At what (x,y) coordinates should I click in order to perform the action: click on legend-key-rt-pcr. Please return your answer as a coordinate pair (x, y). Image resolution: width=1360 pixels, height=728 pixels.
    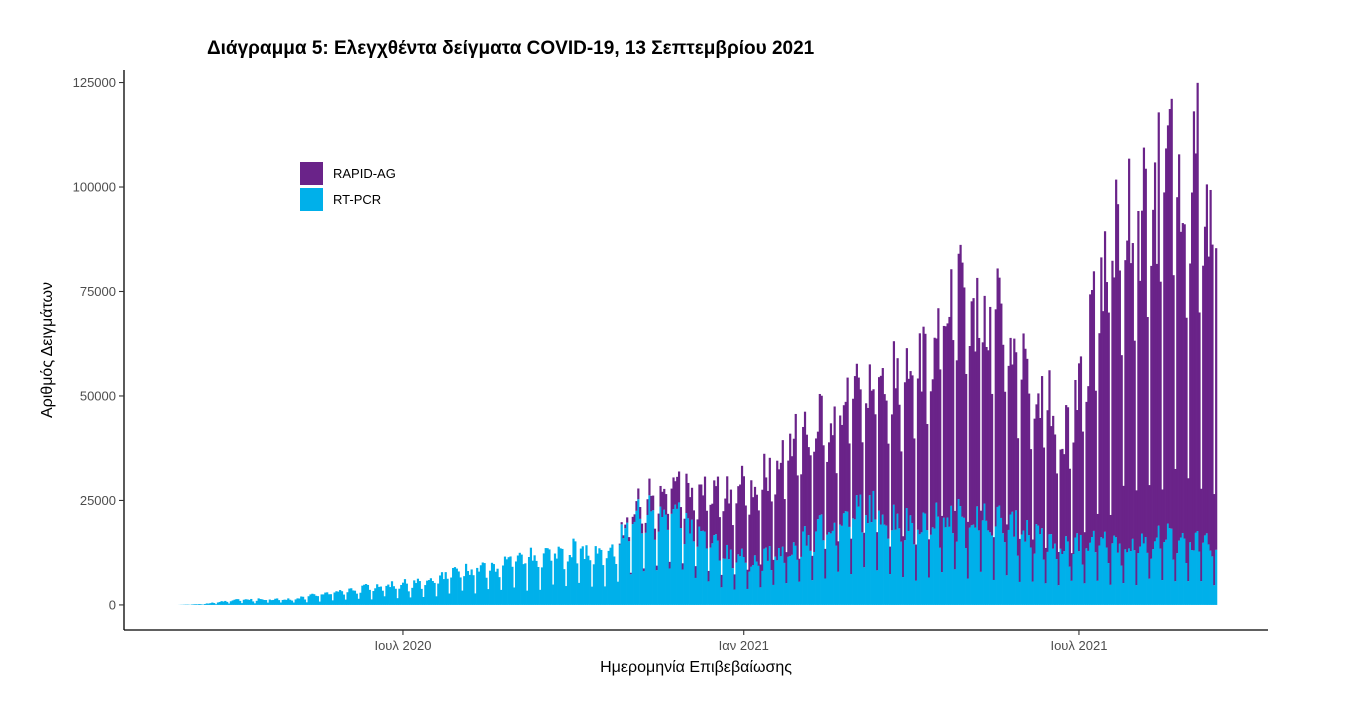
    Looking at the image, I should click on (311, 199).